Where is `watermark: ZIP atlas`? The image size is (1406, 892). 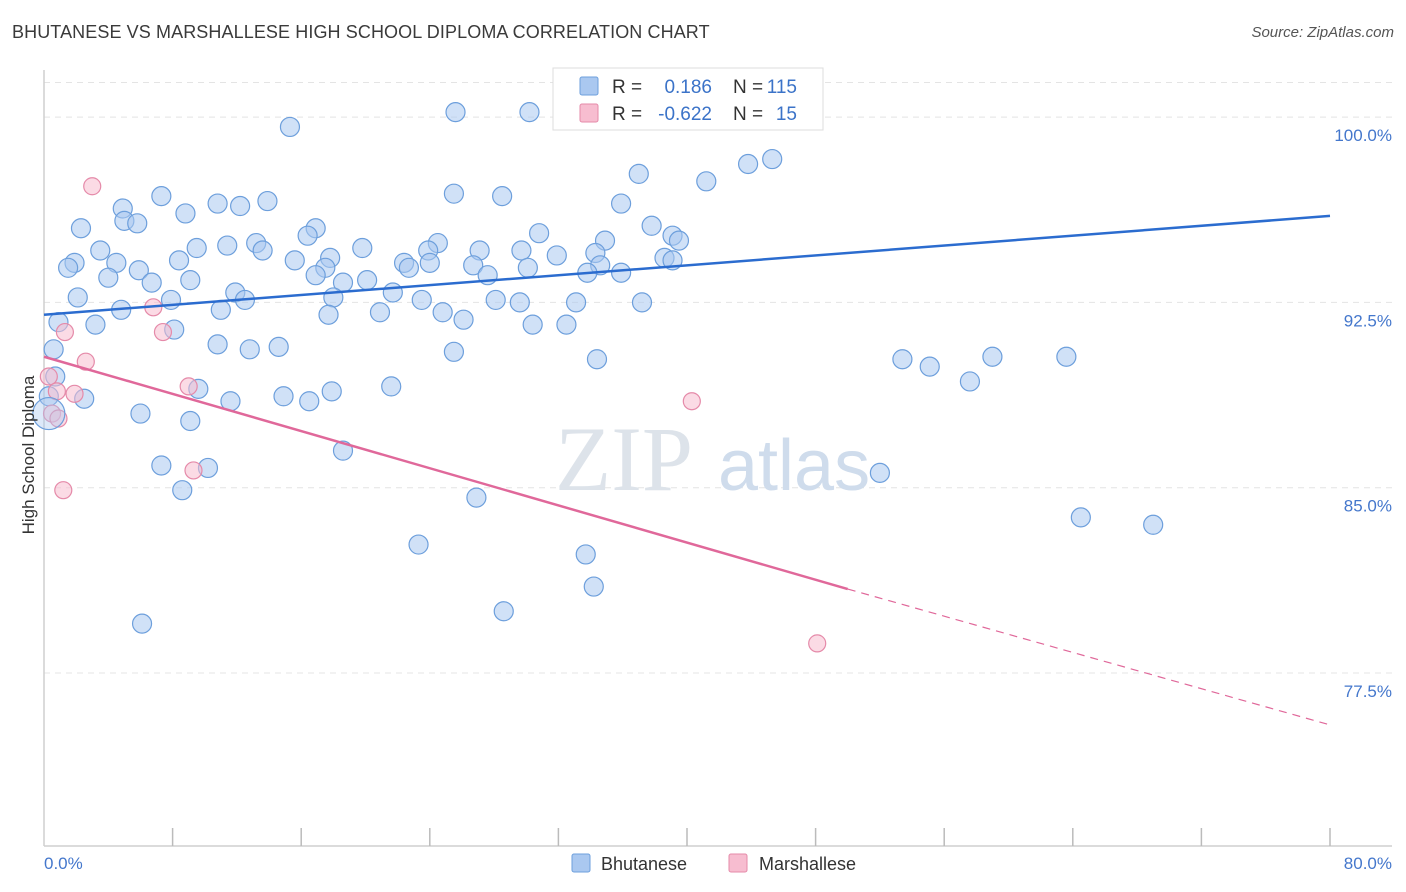
watermark: ZIP atlas is located at coordinates (712, 459).